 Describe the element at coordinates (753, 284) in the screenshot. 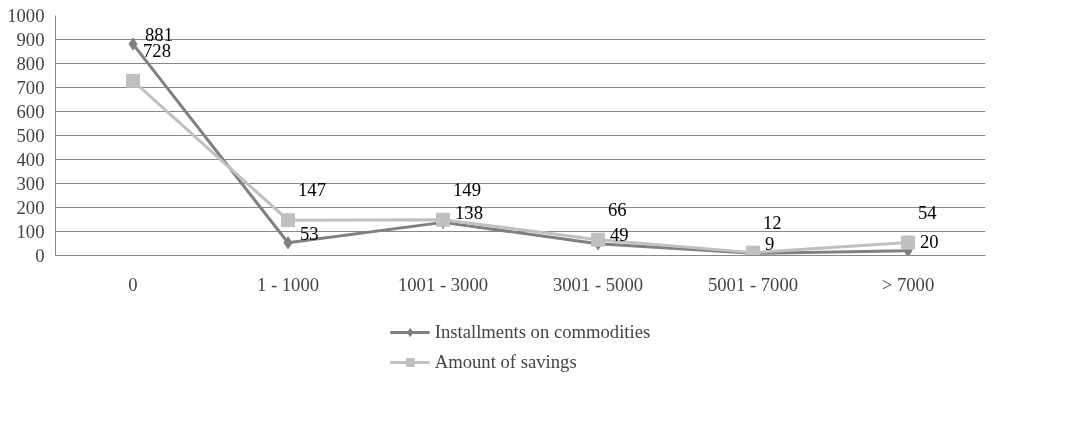

I see `x-tick-label: 5001 - 7000` at that location.